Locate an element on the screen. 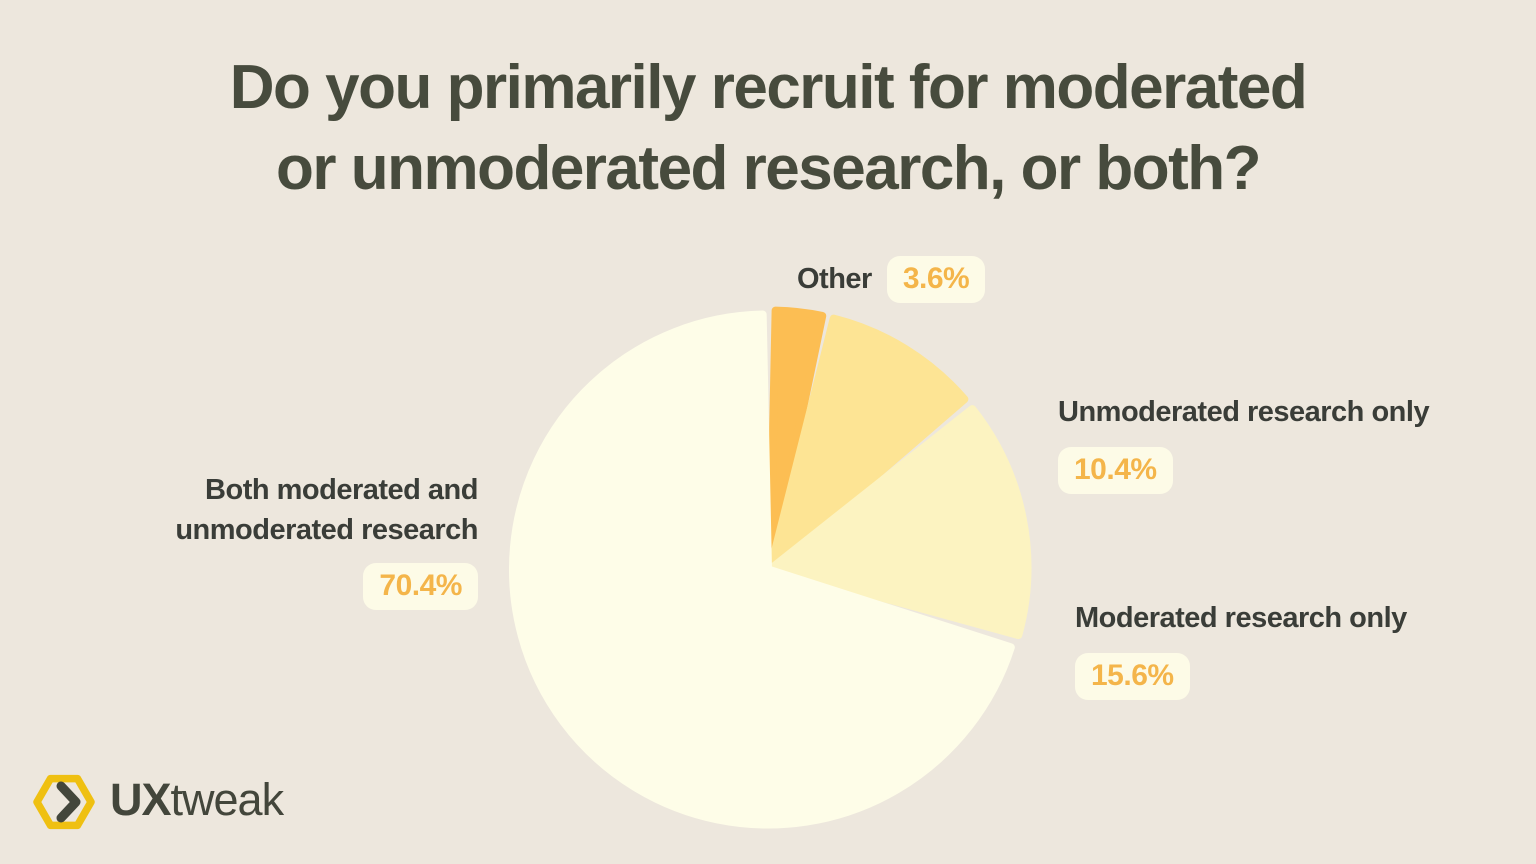 This screenshot has height=864, width=1536. callout-other: Other 3.6% is located at coordinates (891, 279).